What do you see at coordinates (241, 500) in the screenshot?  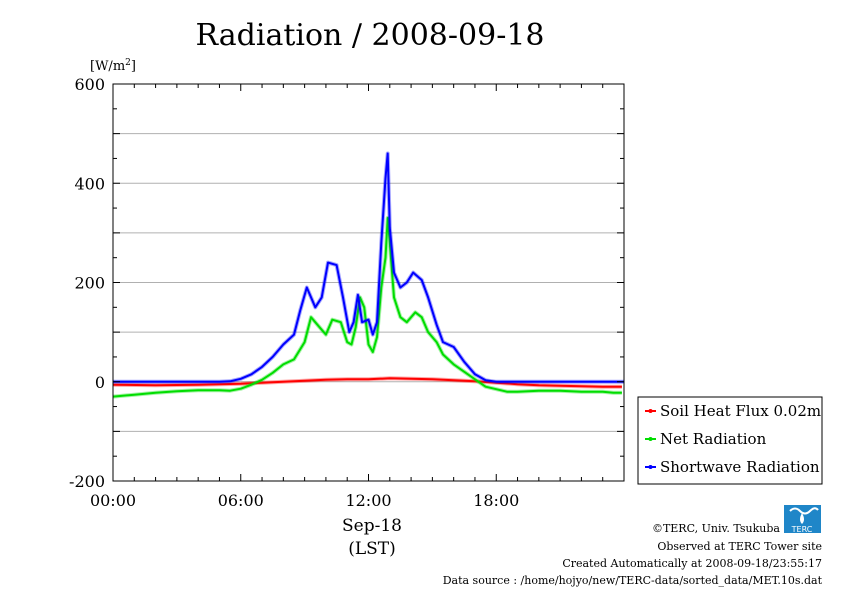 I see `x-tick-label: 06:00` at bounding box center [241, 500].